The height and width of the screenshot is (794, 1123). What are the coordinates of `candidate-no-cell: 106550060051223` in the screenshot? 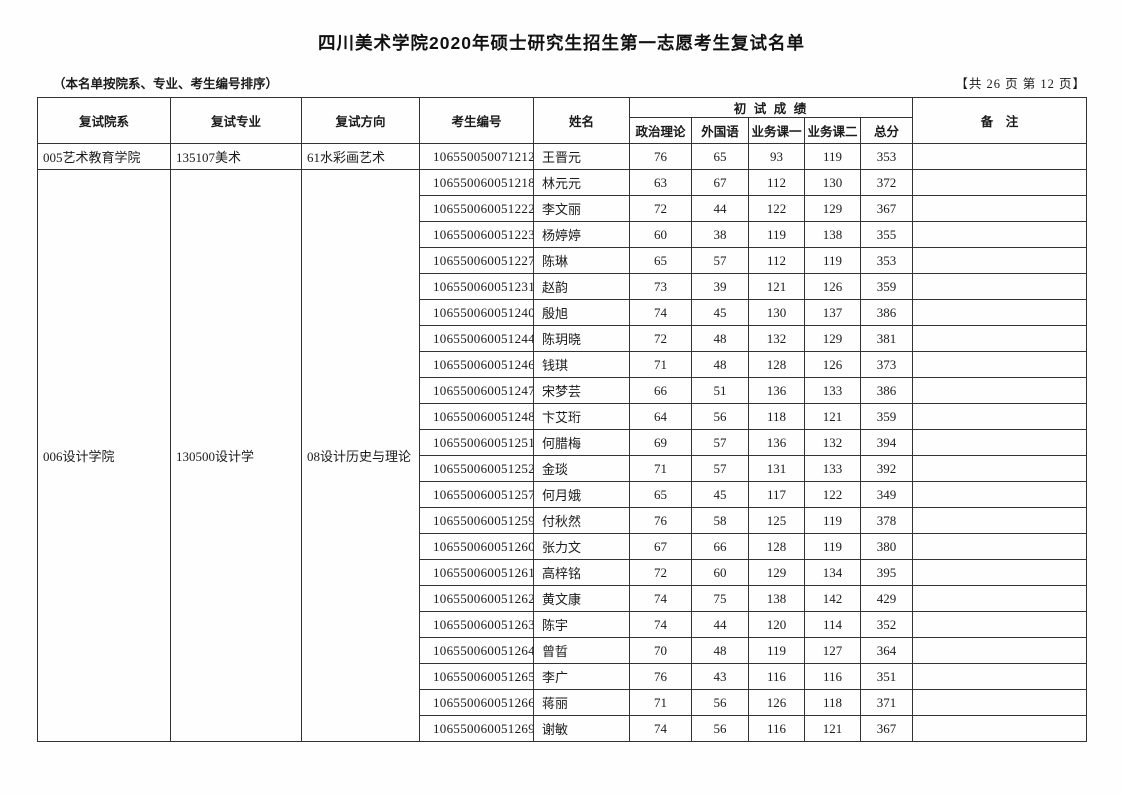 It's located at (476, 234).